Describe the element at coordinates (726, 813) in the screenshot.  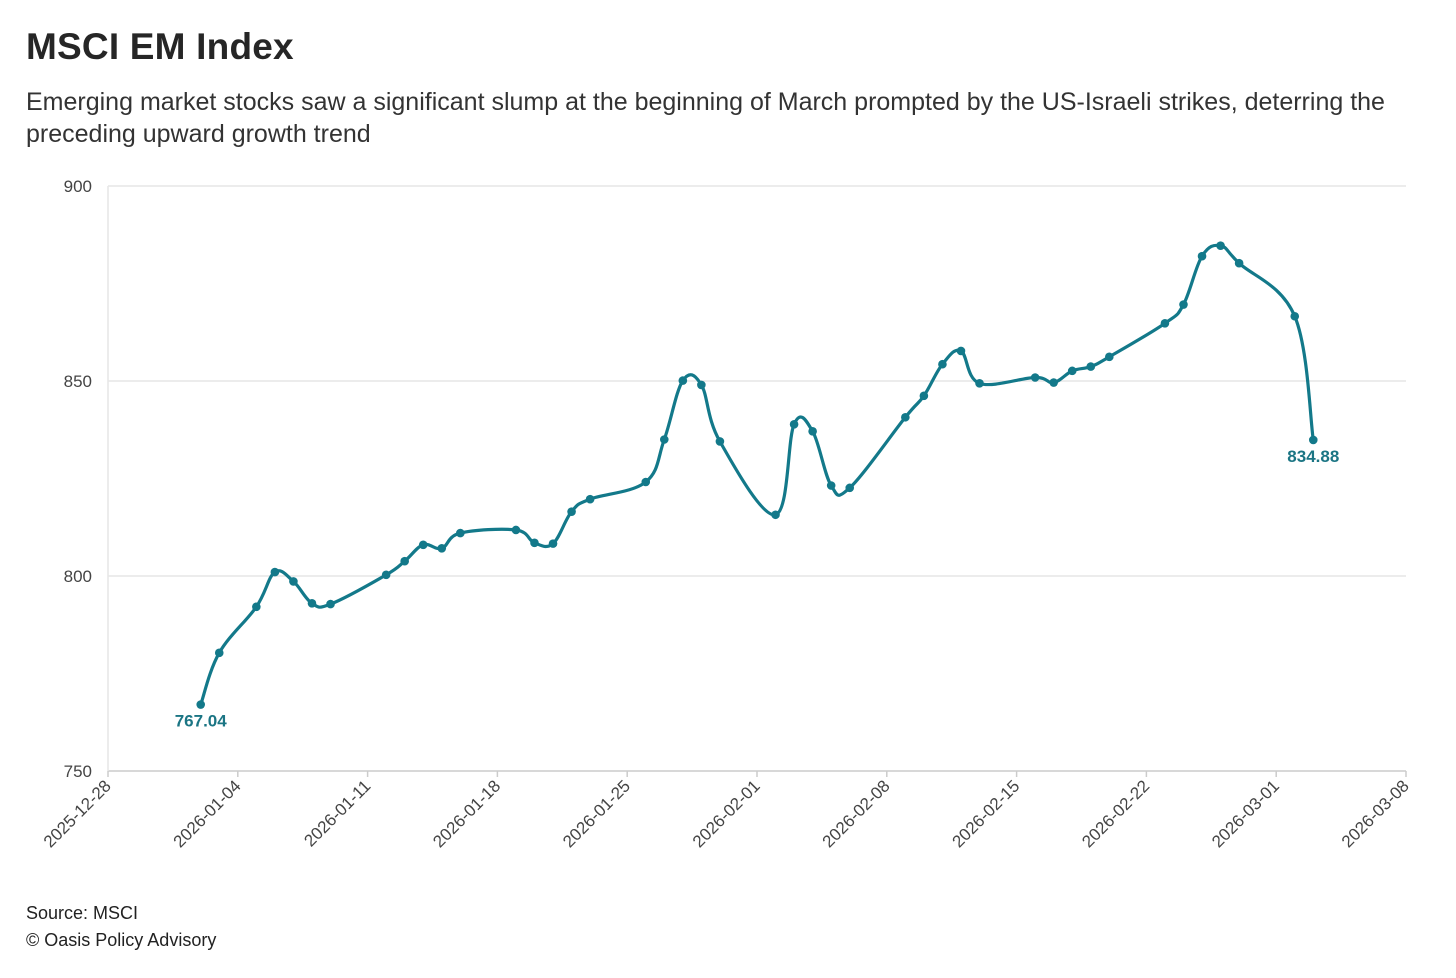
I see `x-tick-label: 2026-02-01` at that location.